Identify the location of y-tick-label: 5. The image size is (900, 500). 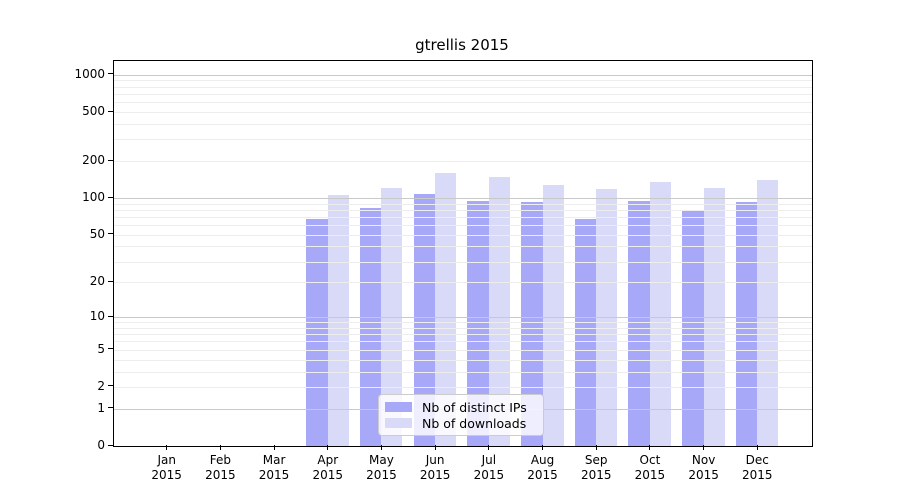
(101, 348).